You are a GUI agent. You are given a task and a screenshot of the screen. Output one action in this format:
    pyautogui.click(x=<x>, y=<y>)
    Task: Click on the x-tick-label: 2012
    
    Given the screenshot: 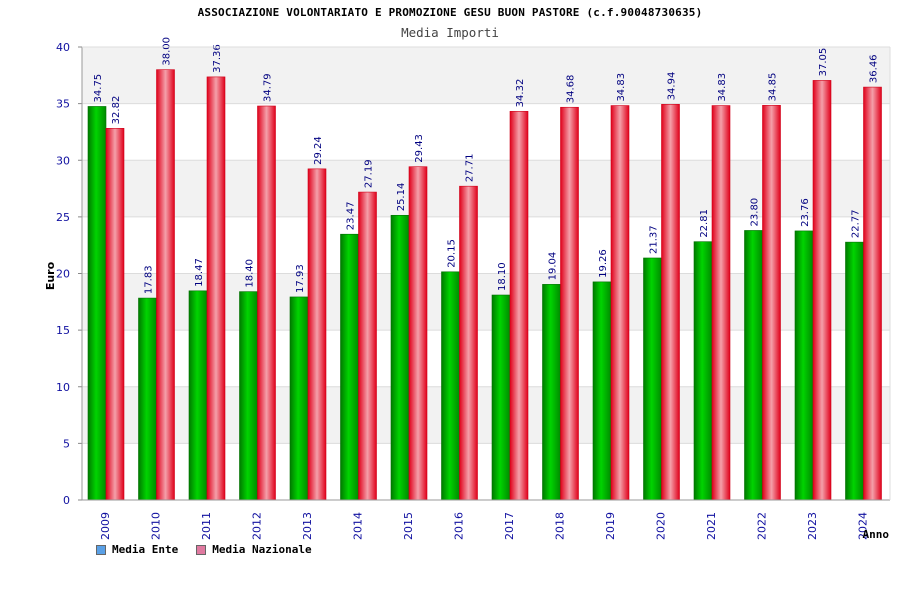 What is the action you would take?
    pyautogui.click(x=257, y=526)
    